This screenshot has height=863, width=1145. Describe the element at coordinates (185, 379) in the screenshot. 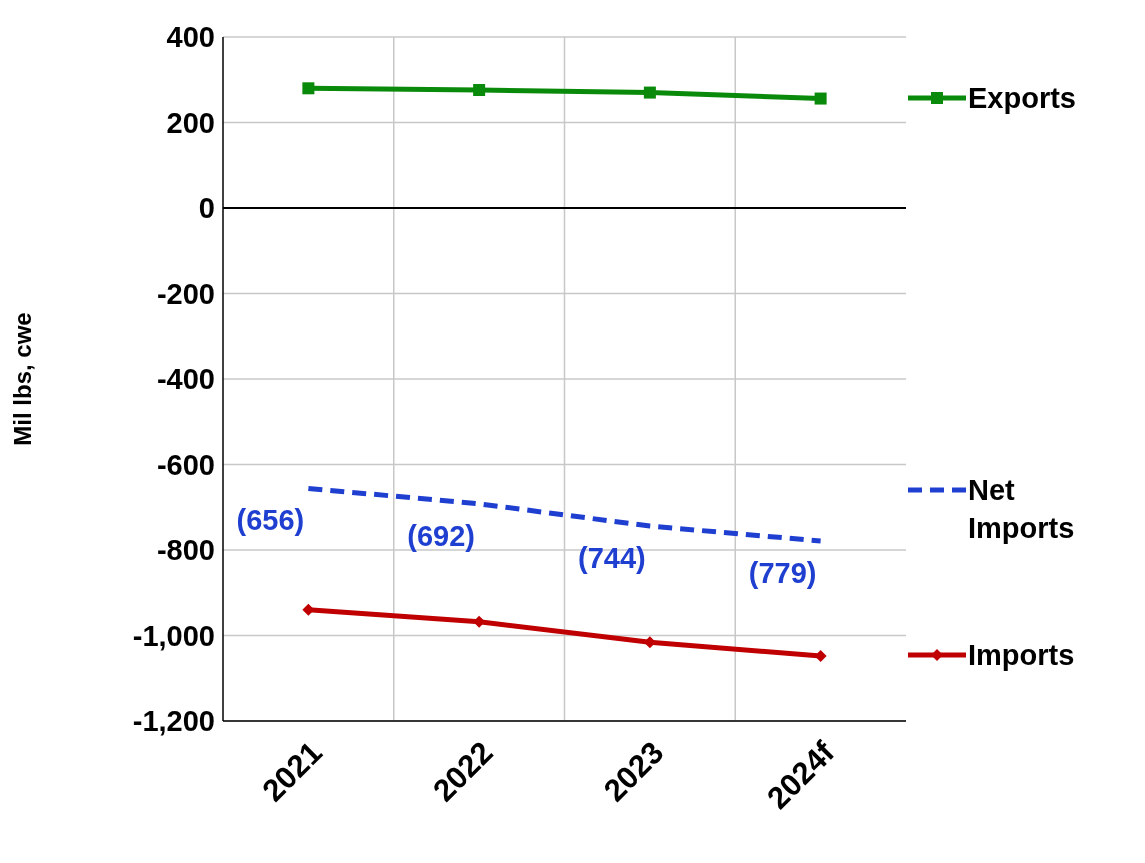

I see `y-tick-label: -400` at that location.